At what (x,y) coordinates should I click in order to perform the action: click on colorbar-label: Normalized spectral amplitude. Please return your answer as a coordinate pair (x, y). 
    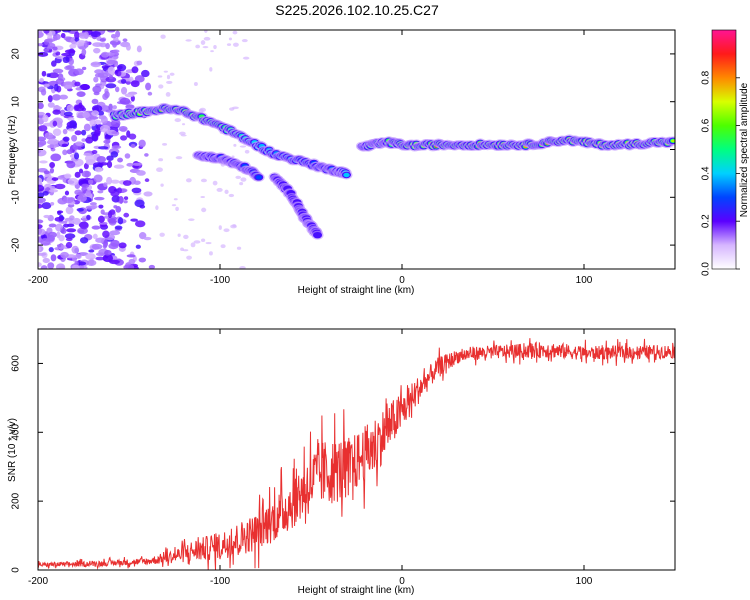
    Looking at the image, I should click on (744, 149).